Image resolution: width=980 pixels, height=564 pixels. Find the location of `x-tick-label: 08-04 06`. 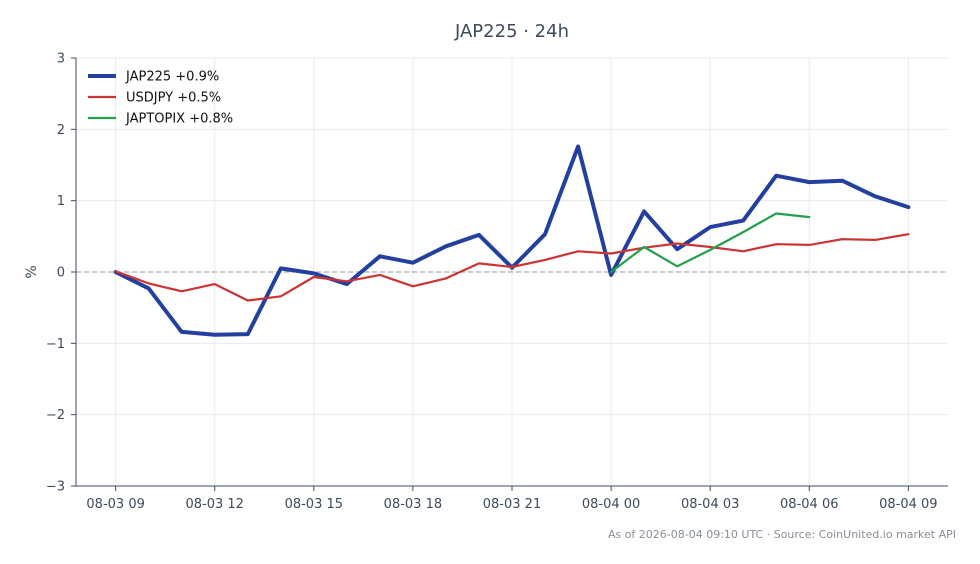

x-tick-label: 08-04 06 is located at coordinates (809, 504).